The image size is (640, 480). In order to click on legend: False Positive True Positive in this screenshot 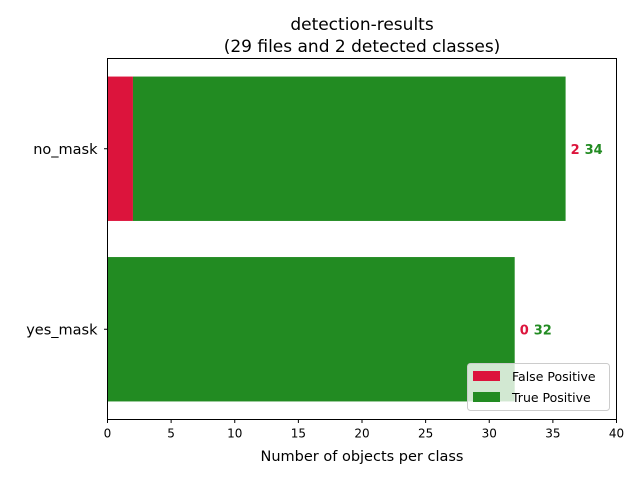, I will do `click(538, 387)`.